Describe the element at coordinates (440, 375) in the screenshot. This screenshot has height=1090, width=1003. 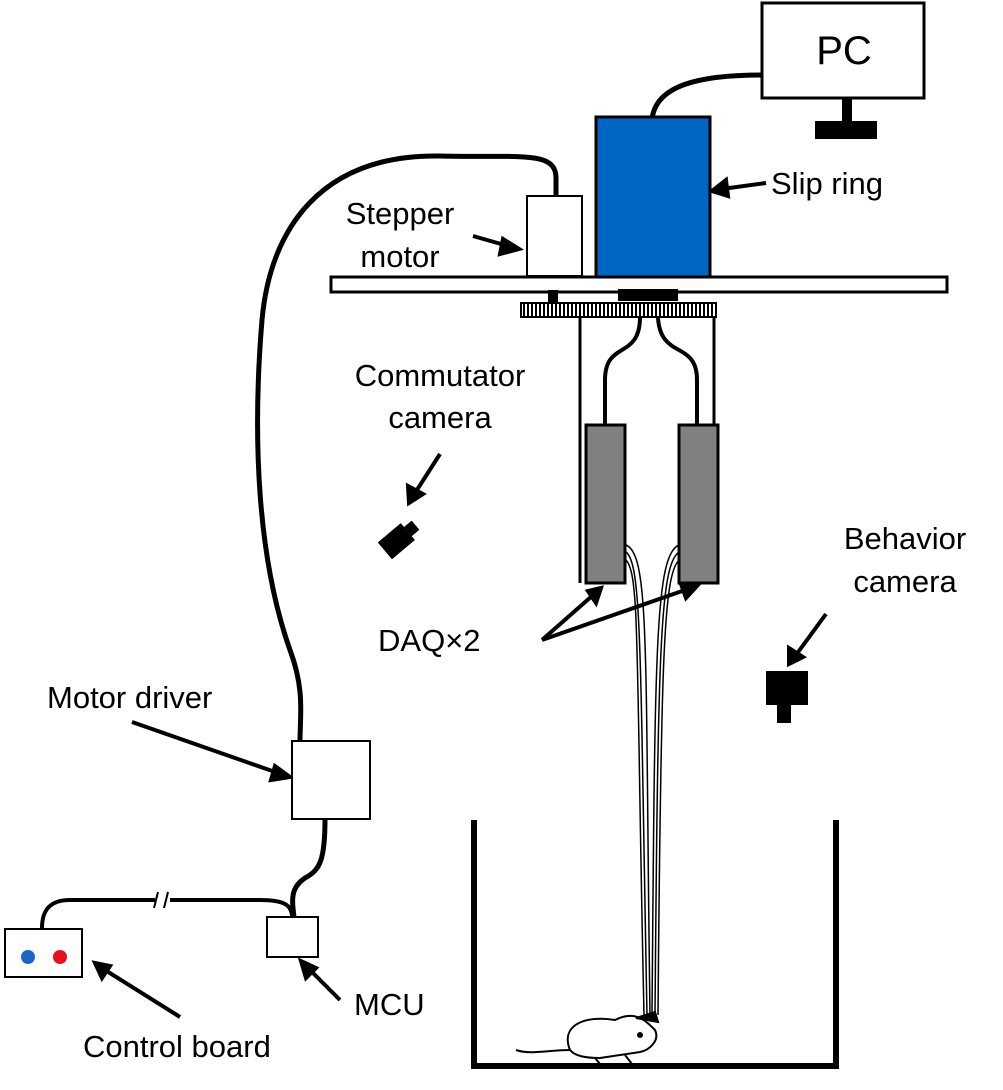
I see `commutator-camera-label-1: Commutator` at that location.